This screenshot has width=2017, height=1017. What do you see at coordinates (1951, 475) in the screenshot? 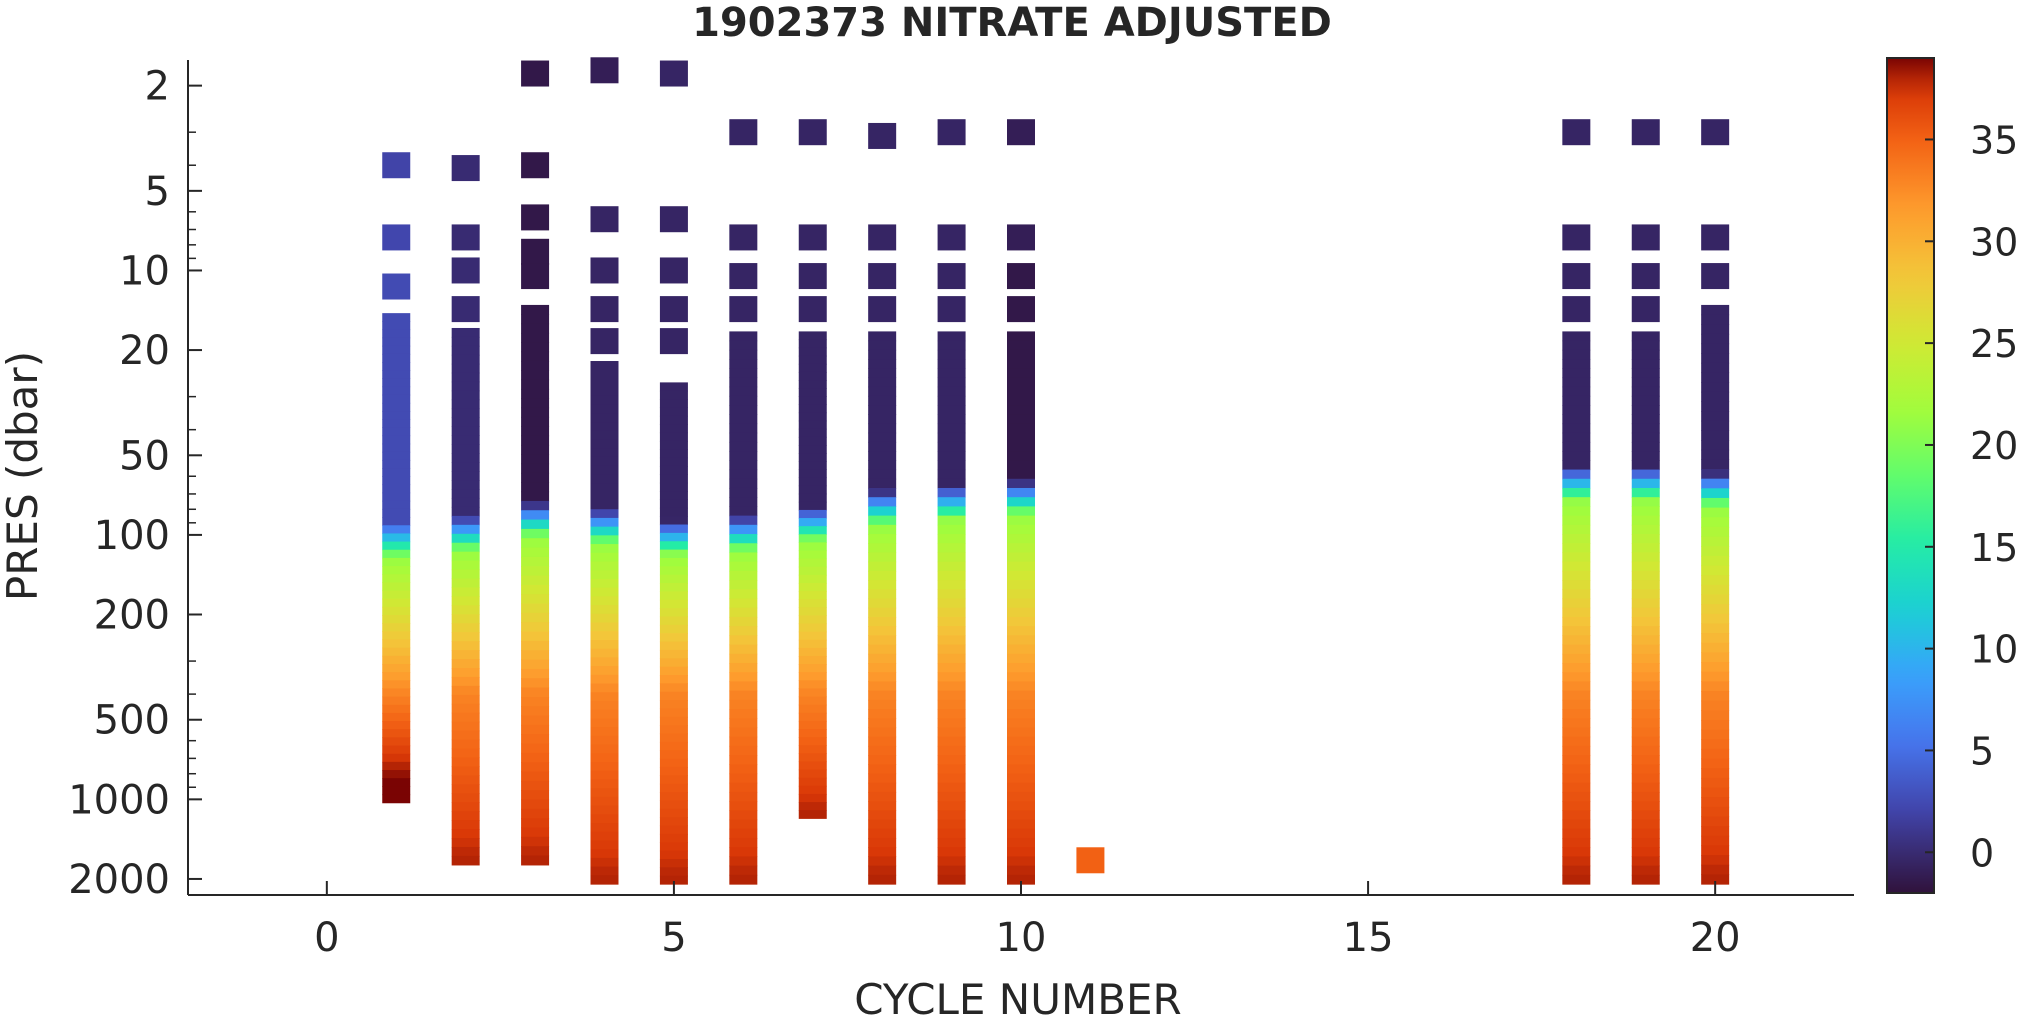
I see `colorbar: 0 5 10 15 20 25 30 35` at bounding box center [1951, 475].